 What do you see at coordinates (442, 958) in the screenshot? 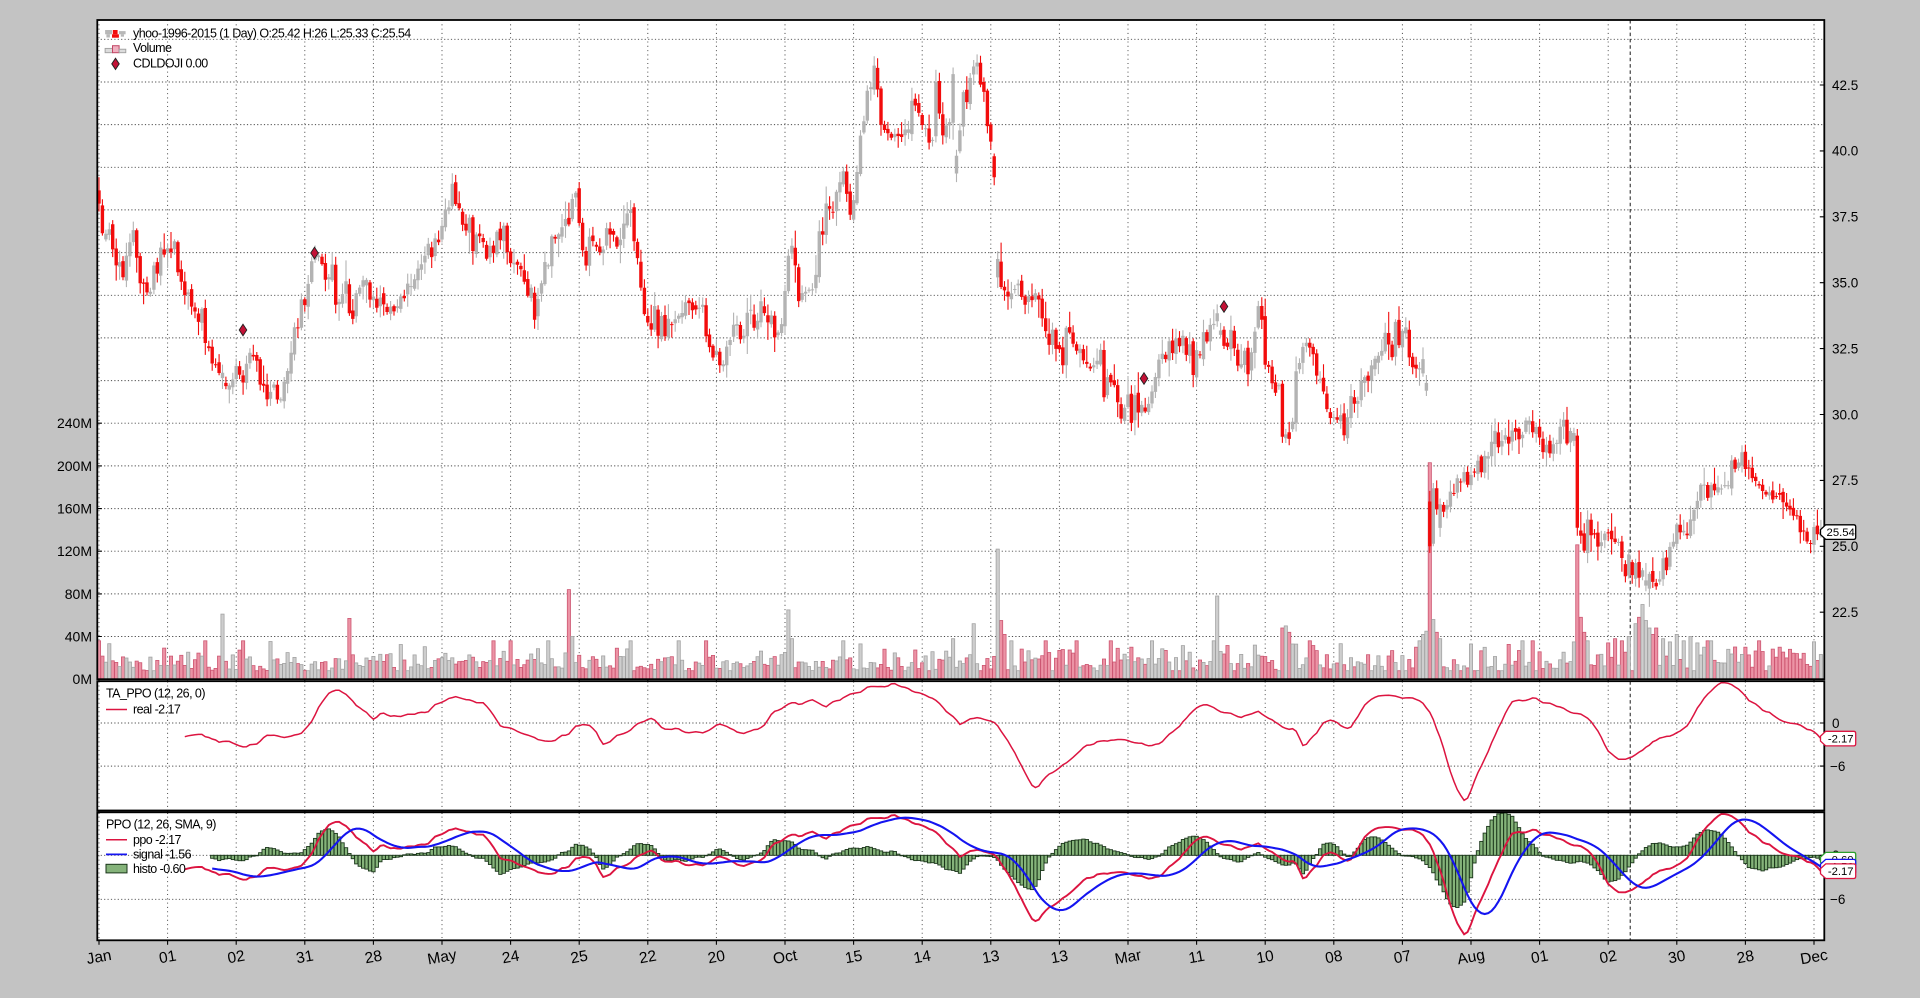
I see `svg-text: May` at bounding box center [442, 958].